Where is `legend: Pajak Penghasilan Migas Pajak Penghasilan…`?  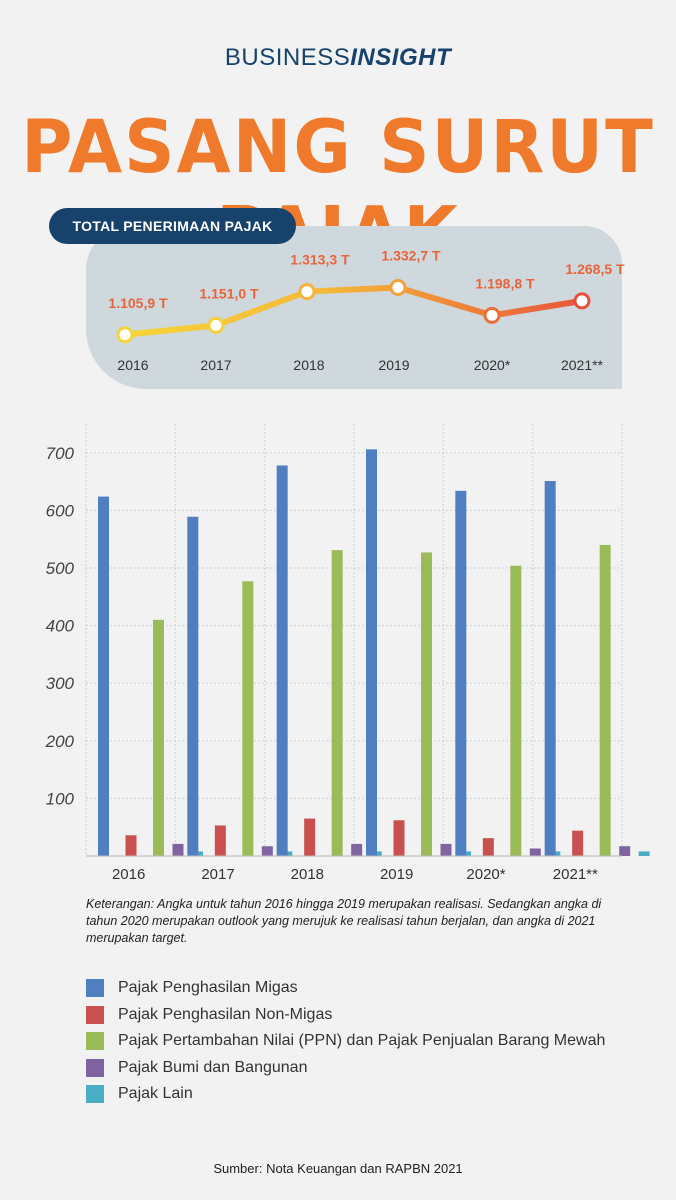
legend: Pajak Penghasilan Migas Pajak Penghasilan… is located at coordinates (345, 1041).